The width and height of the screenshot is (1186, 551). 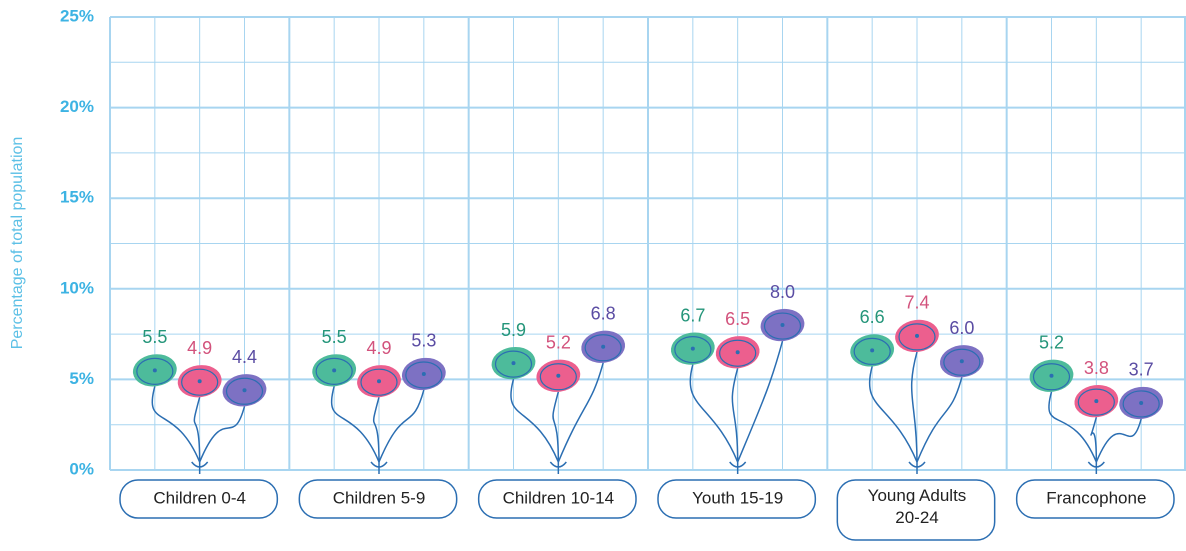 I want to click on x-tick-label: Children 5-9, so click(x=379, y=497).